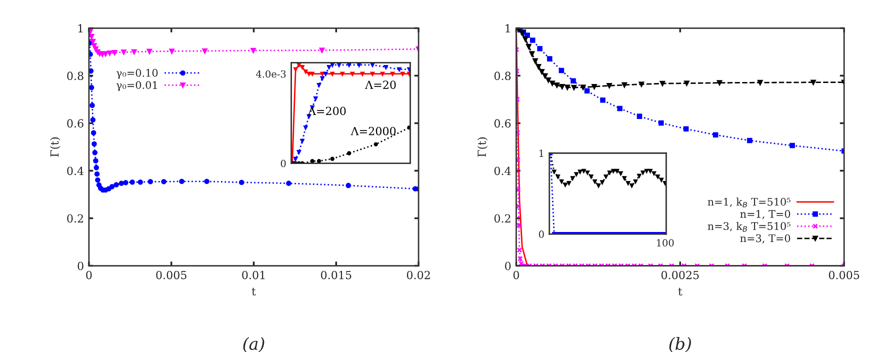  Describe the element at coordinates (665, 242) in the screenshot. I see `x-tick-label: 100` at that location.